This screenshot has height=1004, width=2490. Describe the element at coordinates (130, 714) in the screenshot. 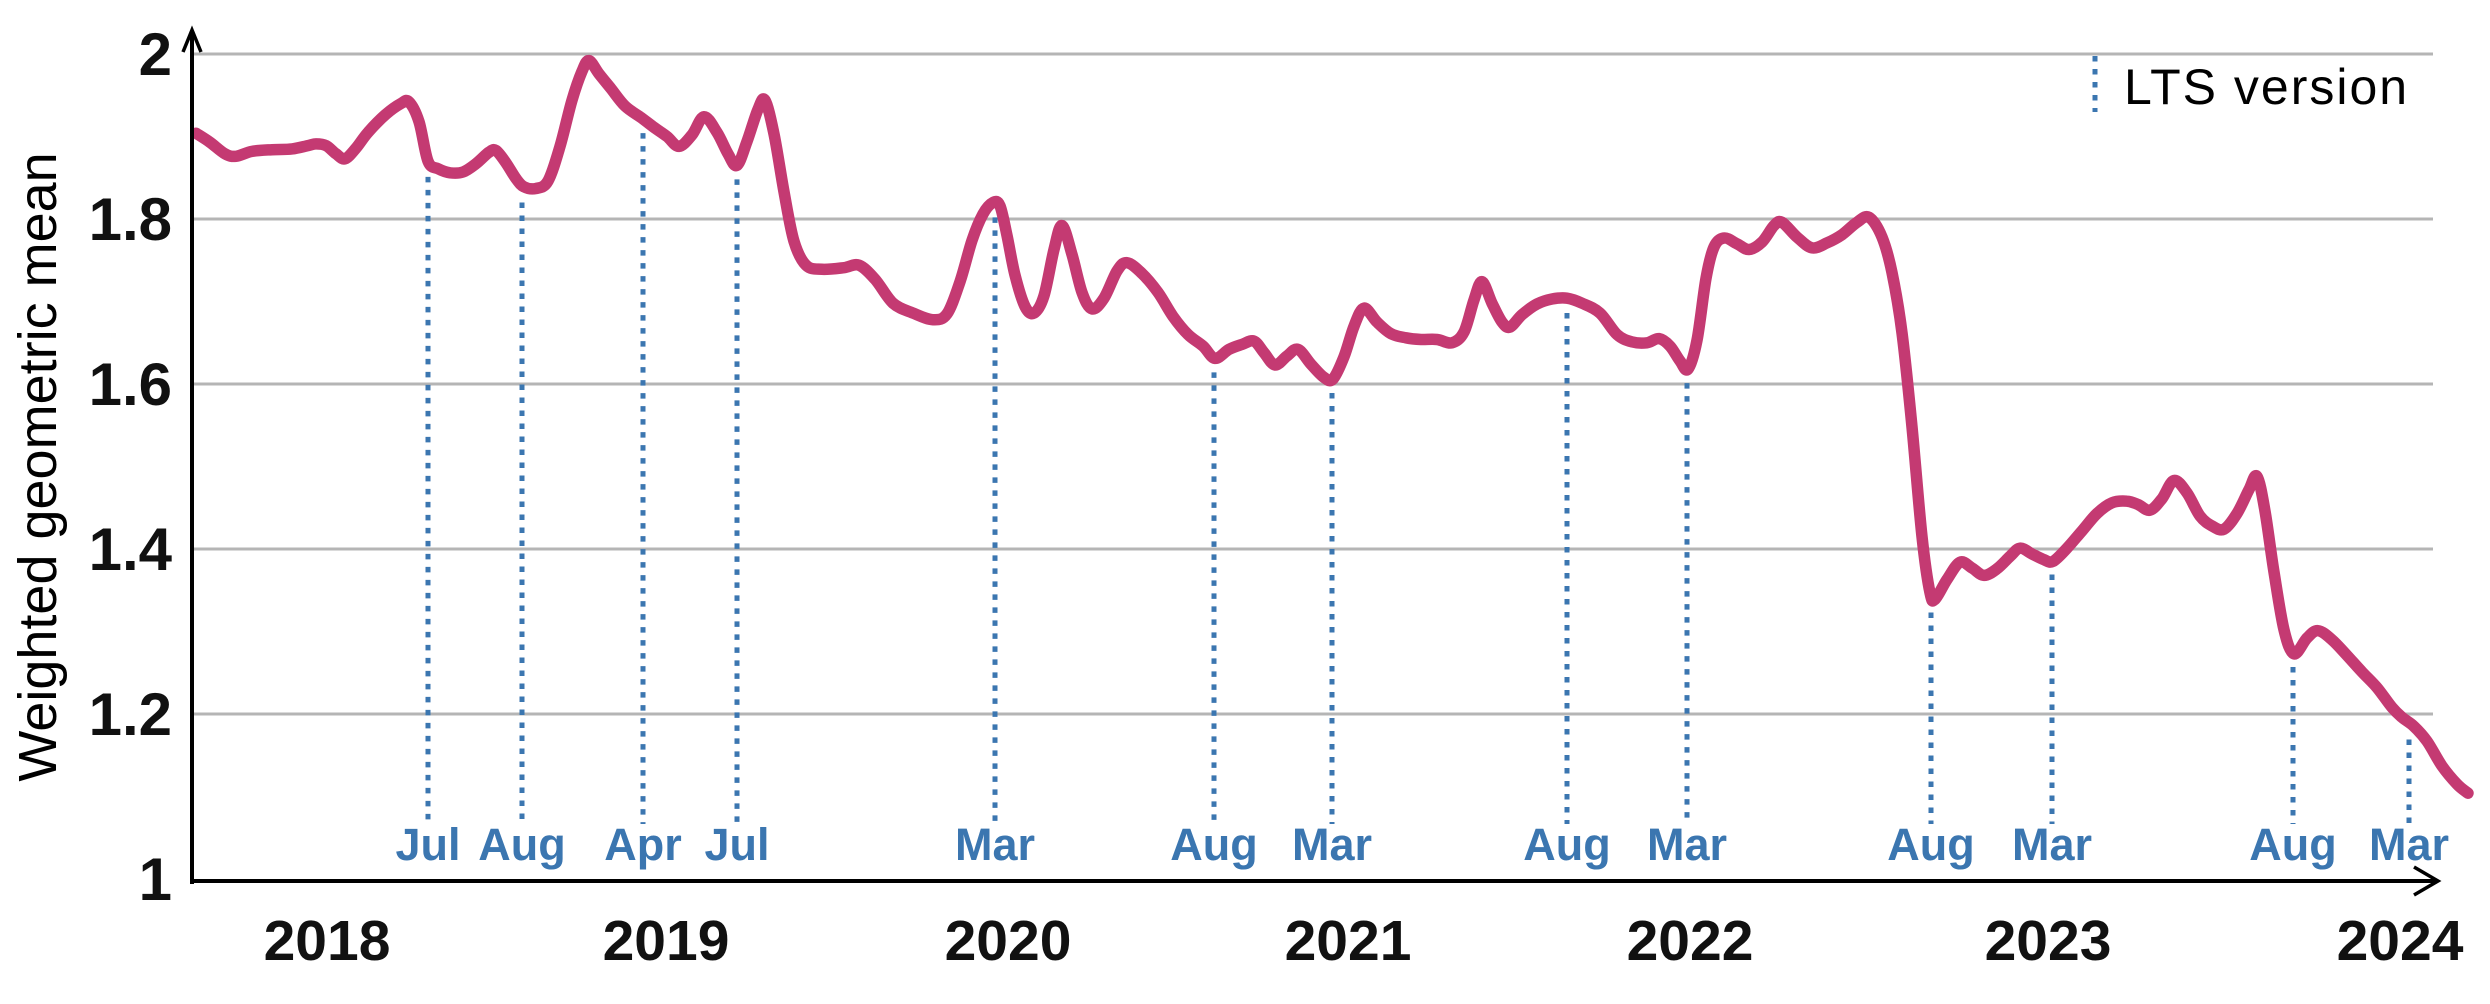

I see `y-tick-label: 1.2` at that location.